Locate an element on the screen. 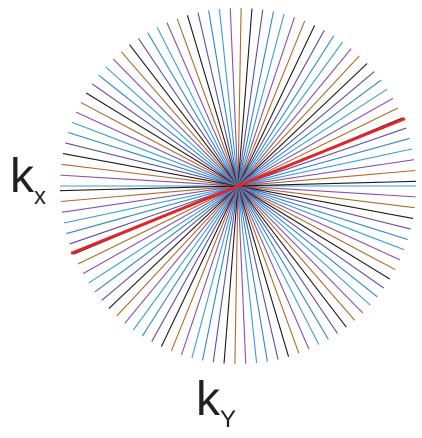  kx-main: k is located at coordinates (22, 176).